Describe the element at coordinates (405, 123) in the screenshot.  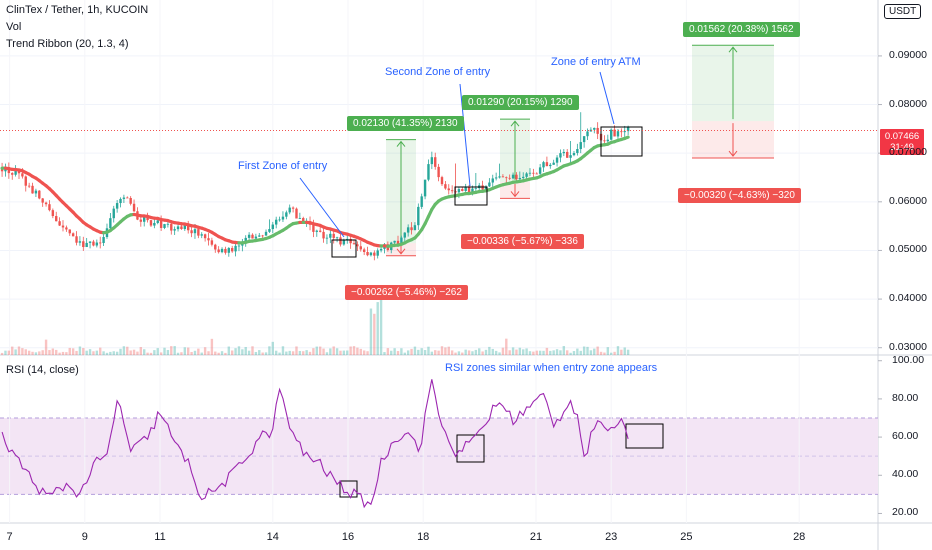
I see `position-1-target-label: 0.02130 (41.35%) 2130` at that location.